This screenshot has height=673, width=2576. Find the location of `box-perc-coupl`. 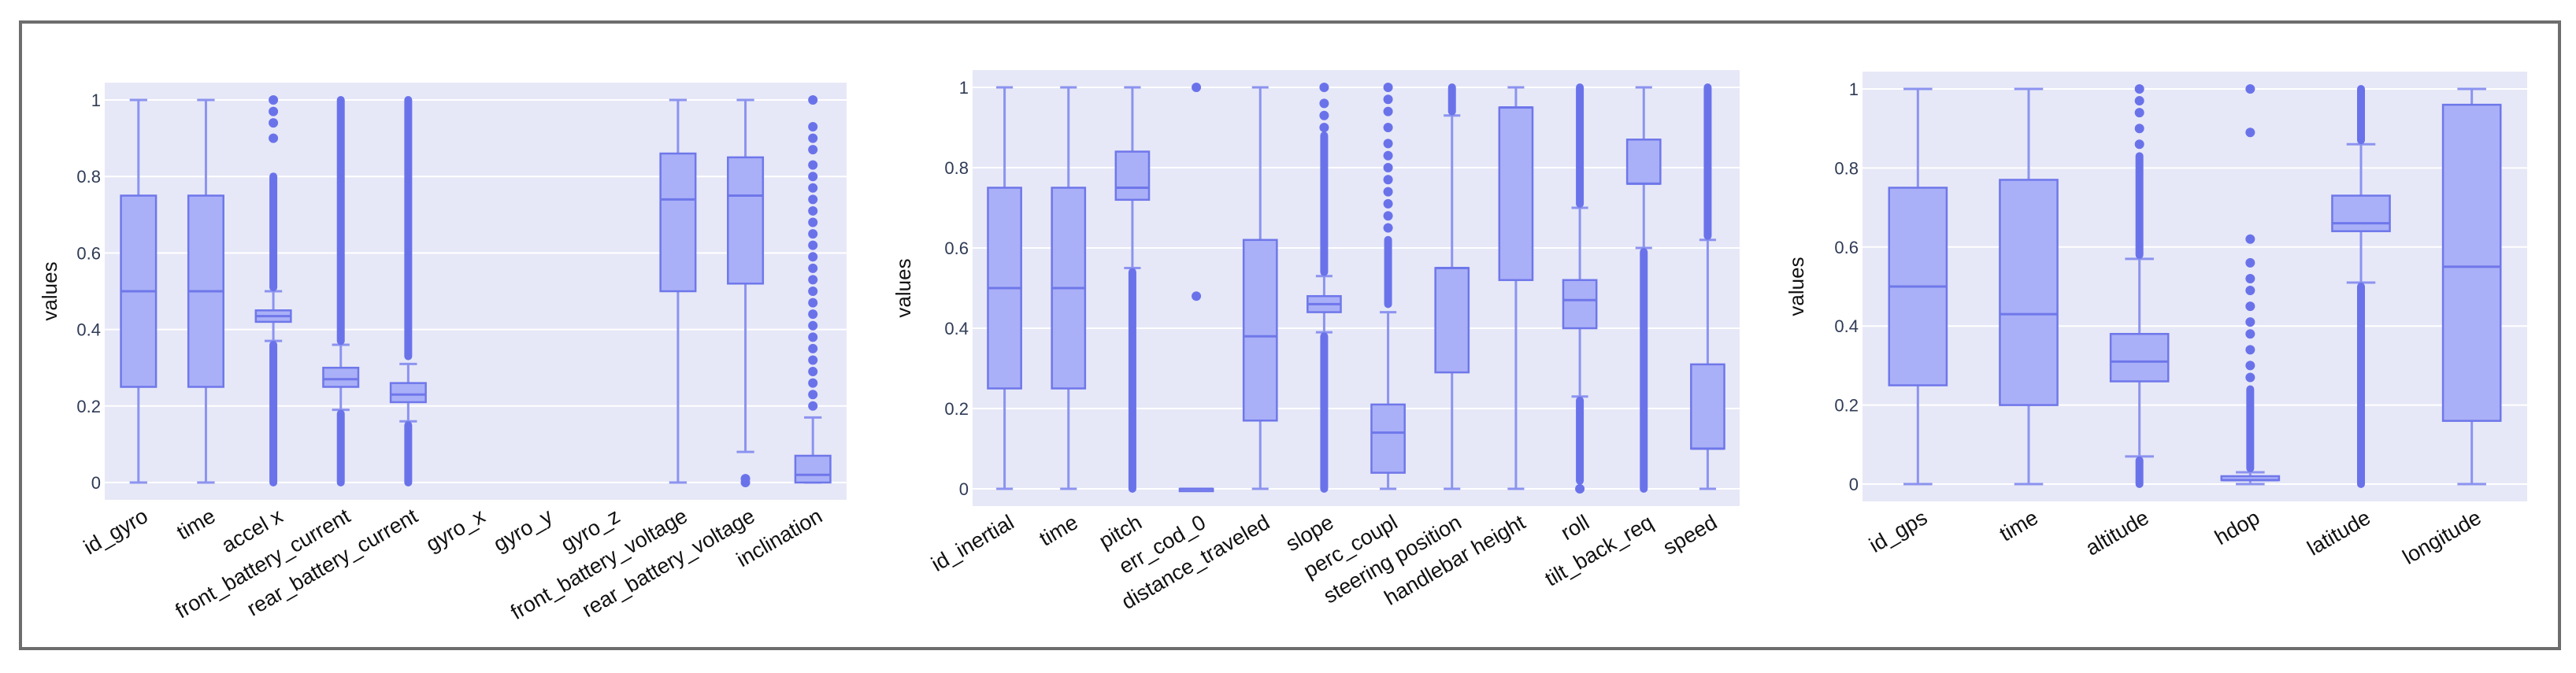

box-perc-coupl is located at coordinates (1388, 286).